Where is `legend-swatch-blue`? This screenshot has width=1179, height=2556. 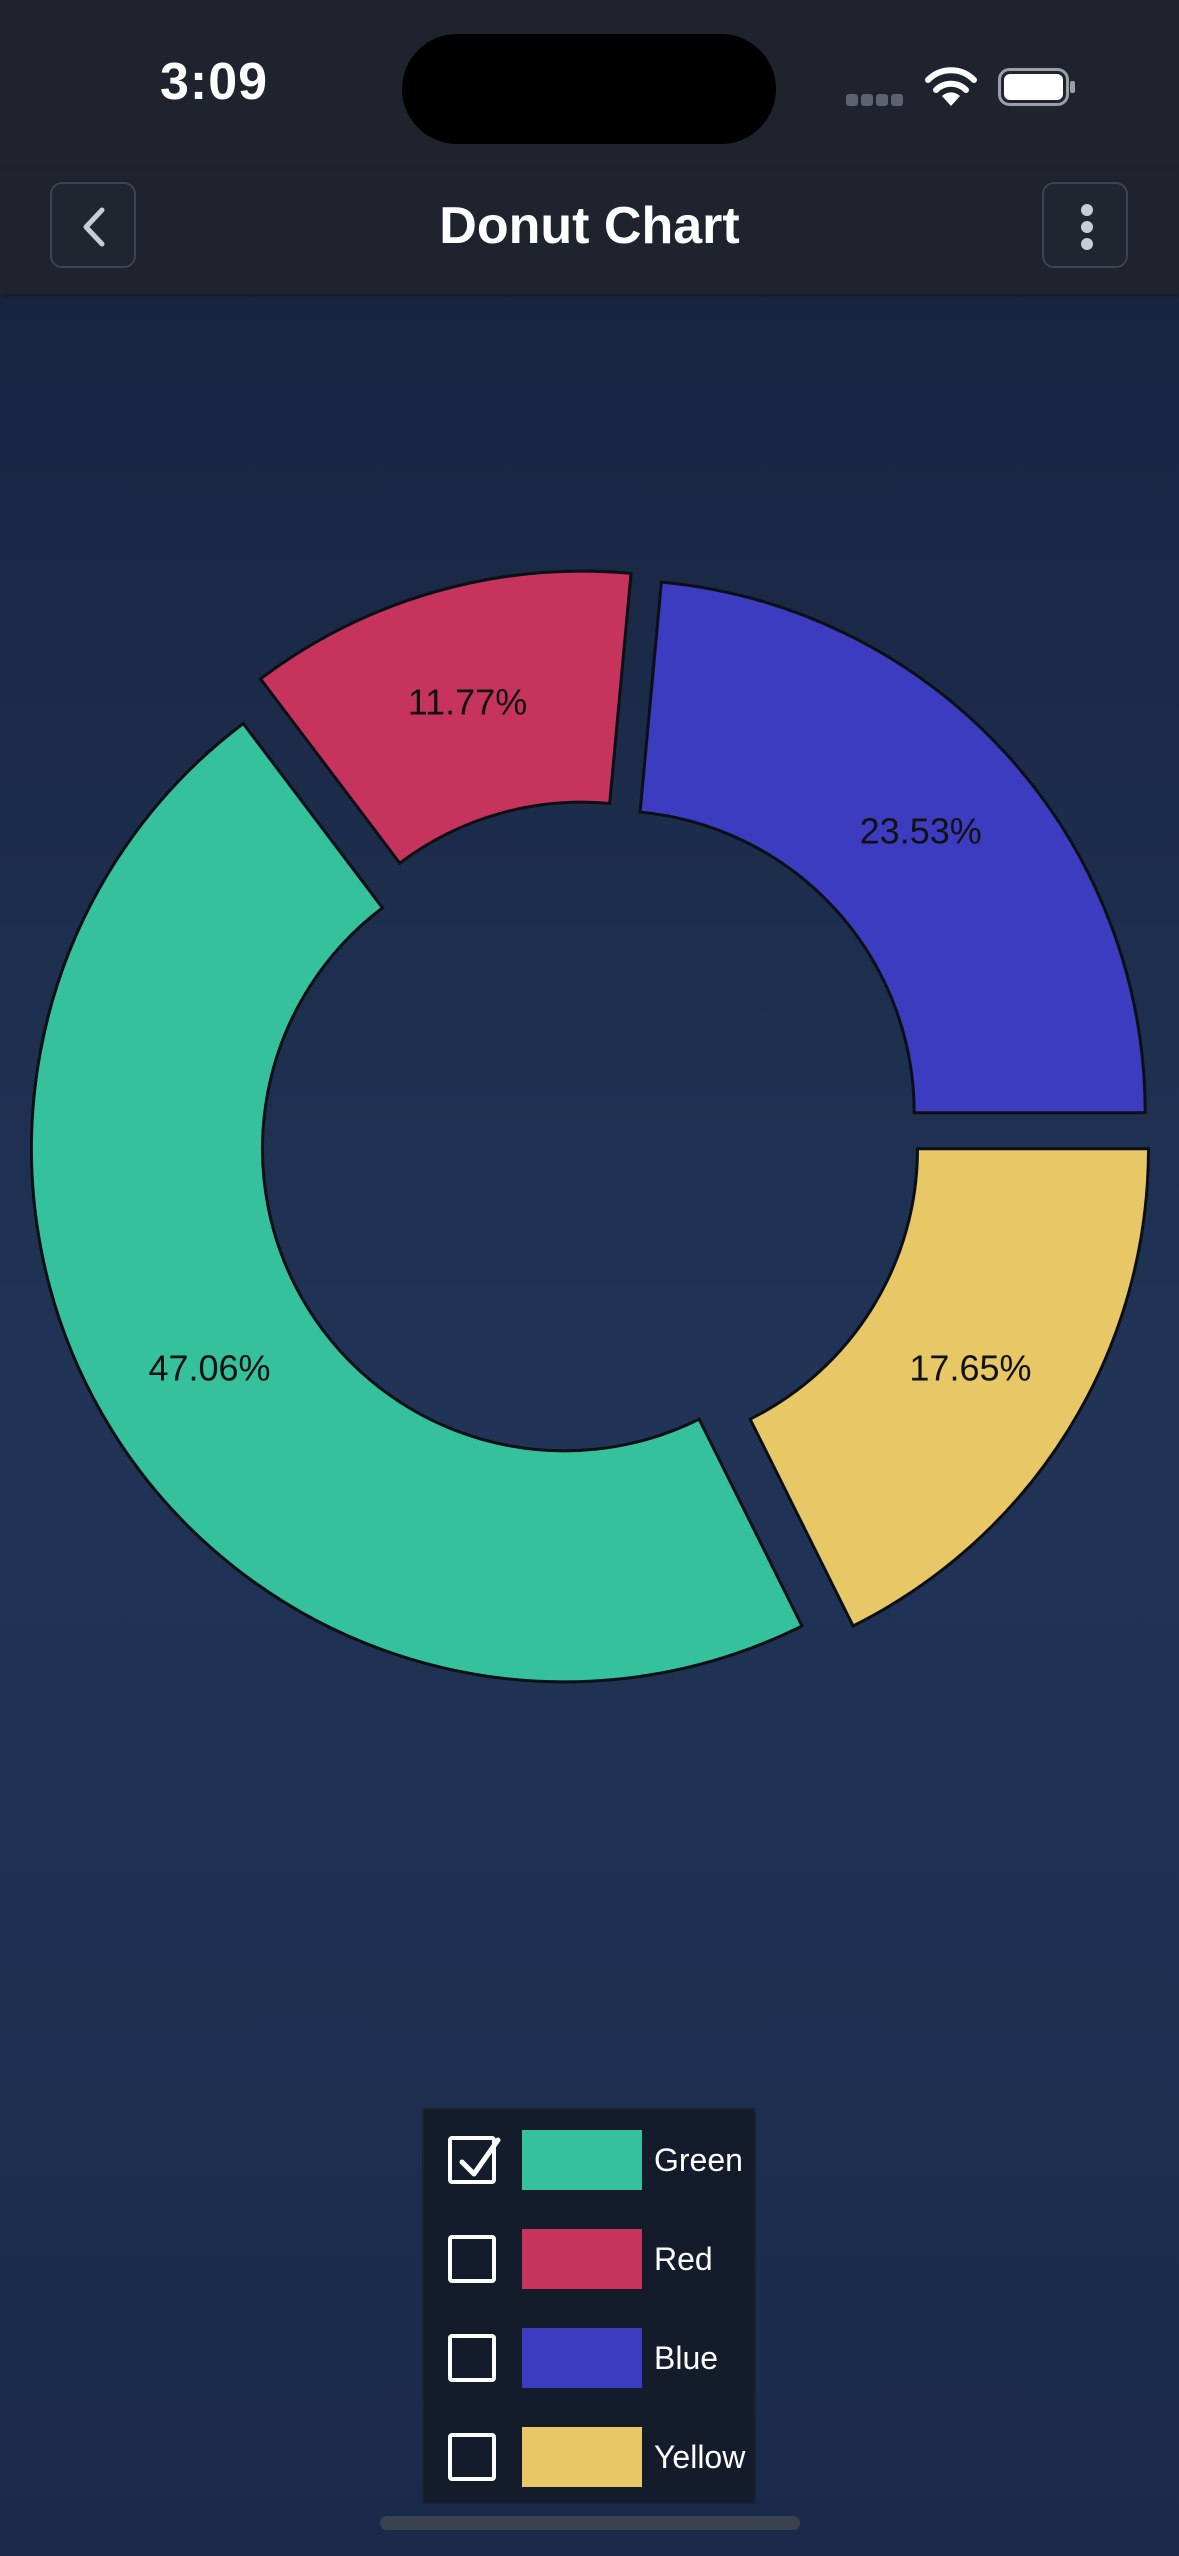 legend-swatch-blue is located at coordinates (582, 2358).